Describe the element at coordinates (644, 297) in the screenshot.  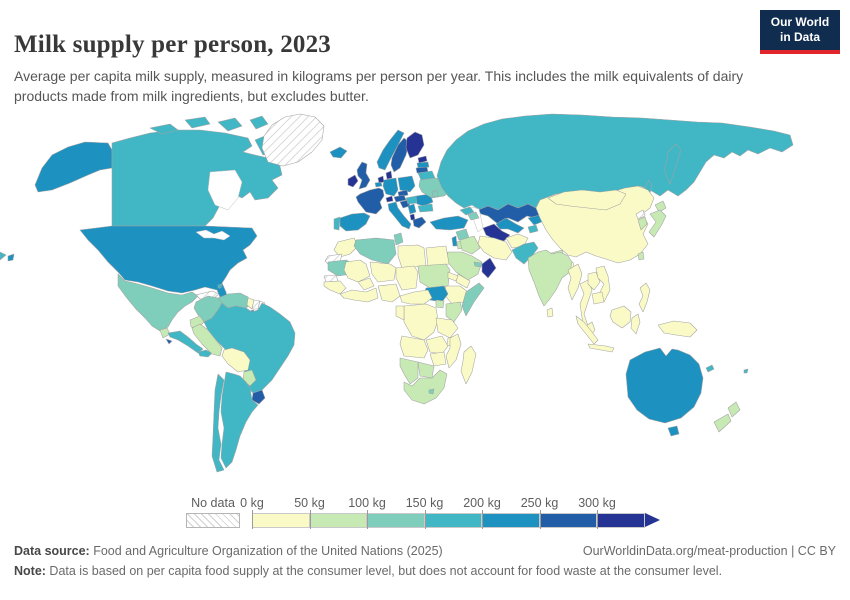
I see `country-philippines` at that location.